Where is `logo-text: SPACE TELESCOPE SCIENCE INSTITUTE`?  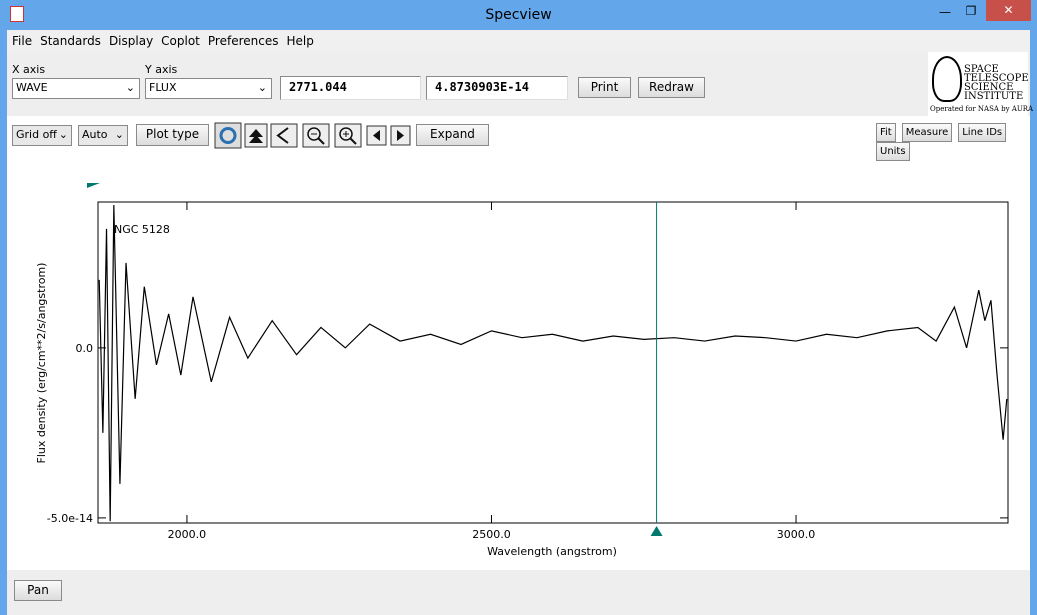
logo-text: SPACE TELESCOPE SCIENCE INSTITUTE is located at coordinates (996, 83).